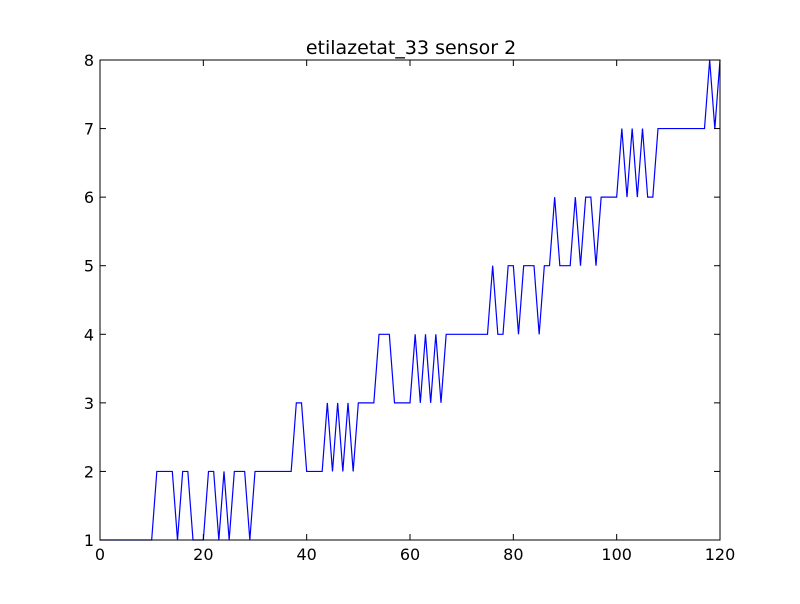  I want to click on chart-title: etilazetat_33 sensor 2, so click(411, 48).